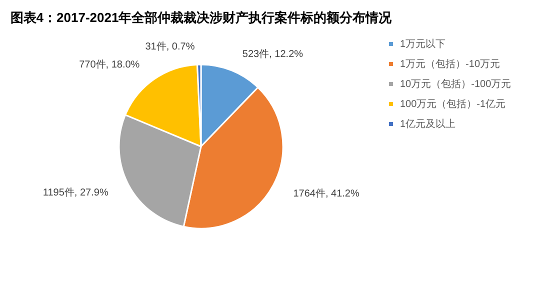  Describe the element at coordinates (170, 47) in the screenshot. I see `data-label: 31件, 0.7%` at that location.